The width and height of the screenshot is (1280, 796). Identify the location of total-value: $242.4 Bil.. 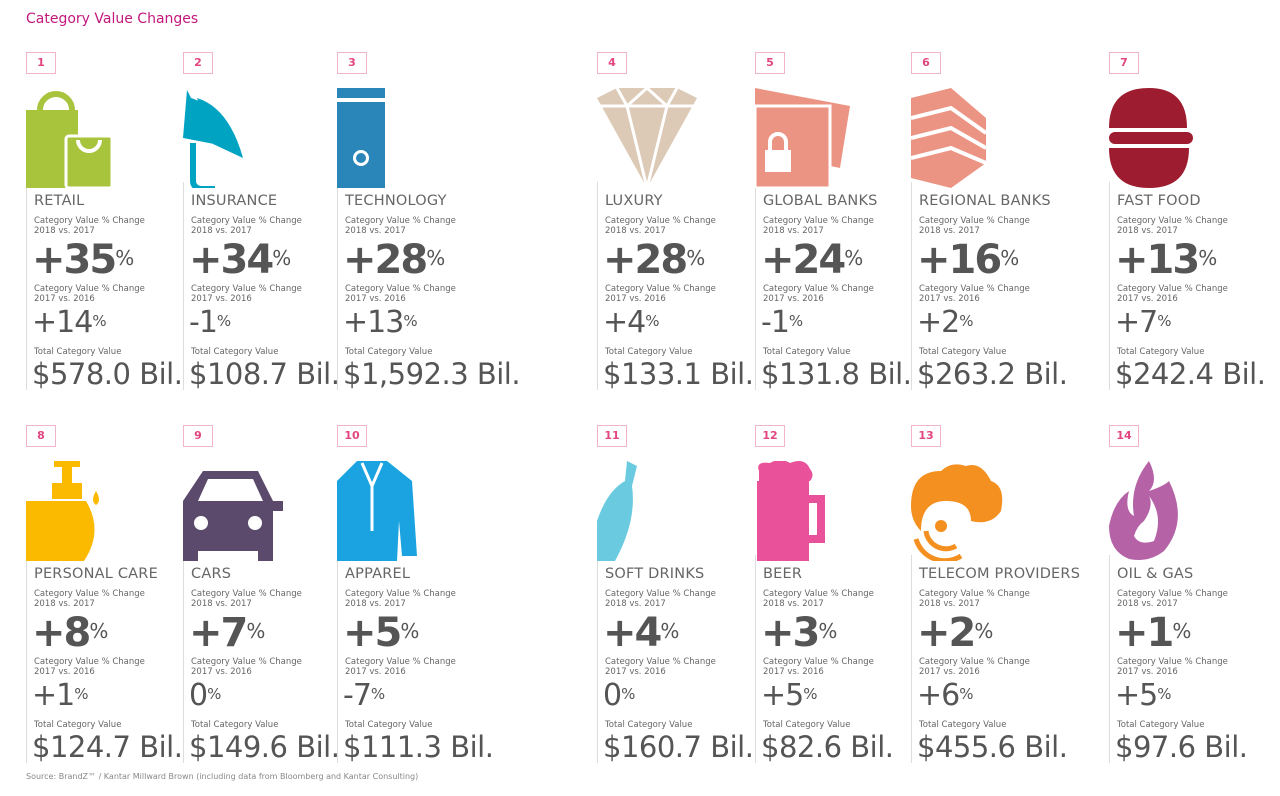
(1190, 374).